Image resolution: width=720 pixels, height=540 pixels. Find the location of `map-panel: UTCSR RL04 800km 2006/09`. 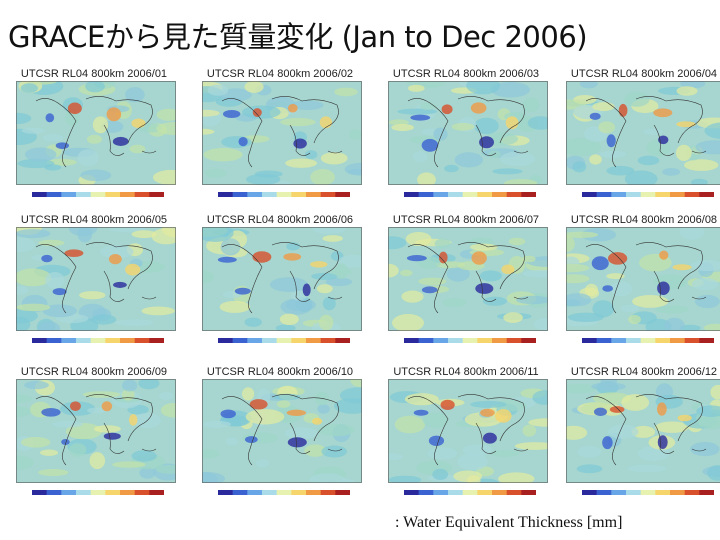

map-panel: UTCSR RL04 800km 2006/09 is located at coordinates (94, 437).